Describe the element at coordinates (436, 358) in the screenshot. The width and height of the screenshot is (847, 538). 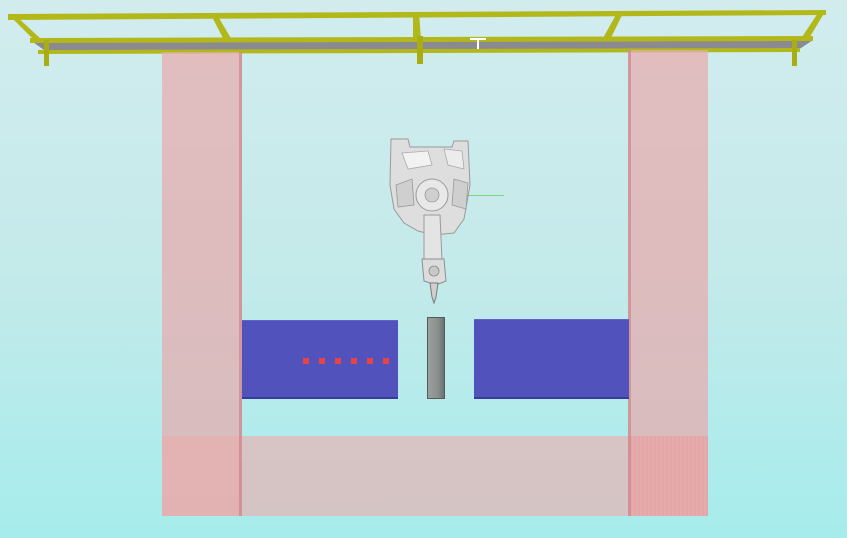
I see `center-workpiece-block` at that location.